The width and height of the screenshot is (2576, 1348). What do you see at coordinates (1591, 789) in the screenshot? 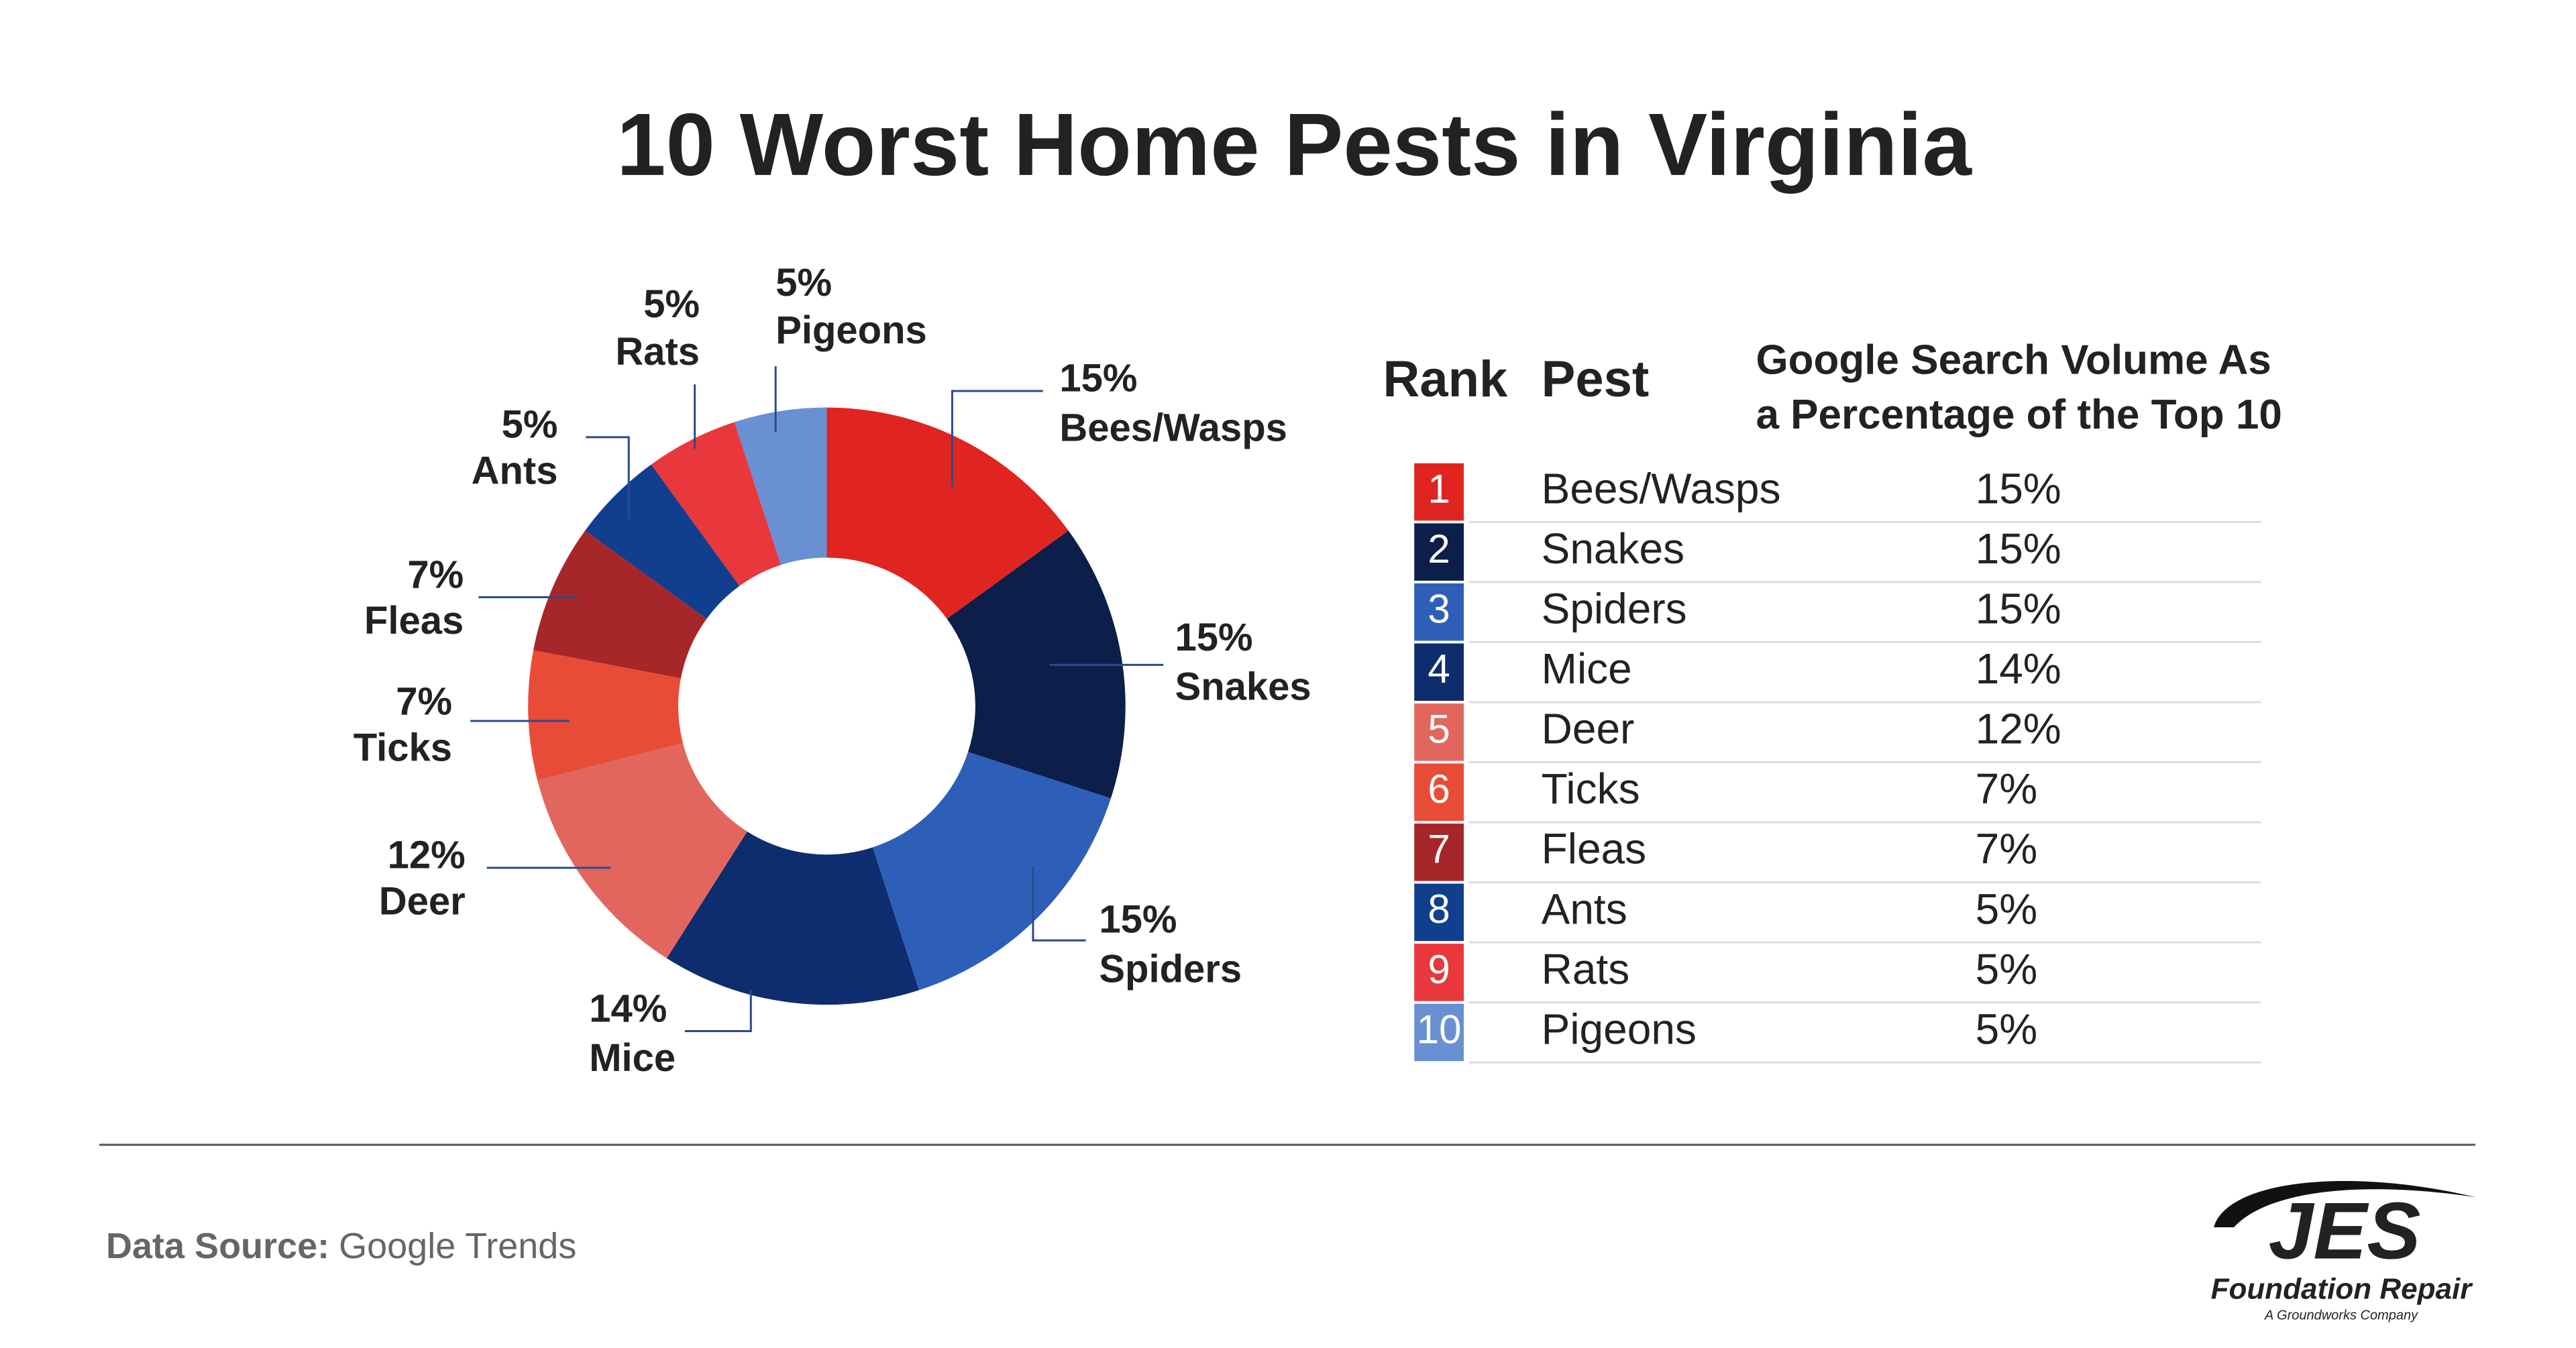
I see `pest-name: Ticks` at bounding box center [1591, 789].